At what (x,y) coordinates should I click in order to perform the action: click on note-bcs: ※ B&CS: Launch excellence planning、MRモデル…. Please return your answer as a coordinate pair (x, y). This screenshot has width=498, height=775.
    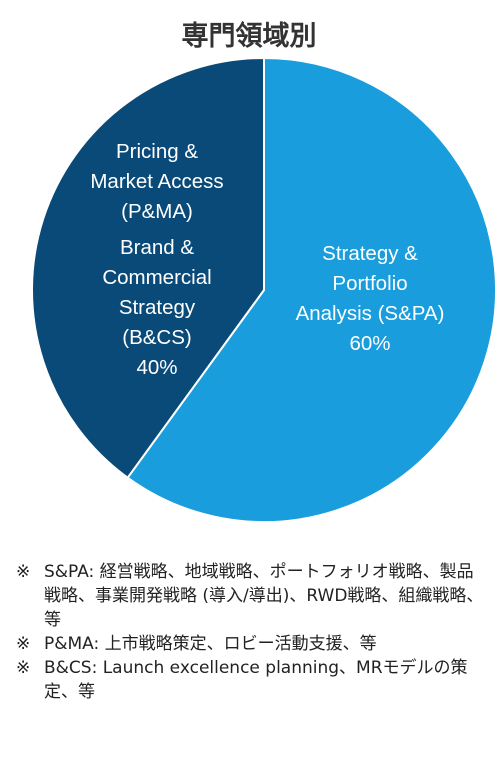
    Looking at the image, I should click on (251, 680).